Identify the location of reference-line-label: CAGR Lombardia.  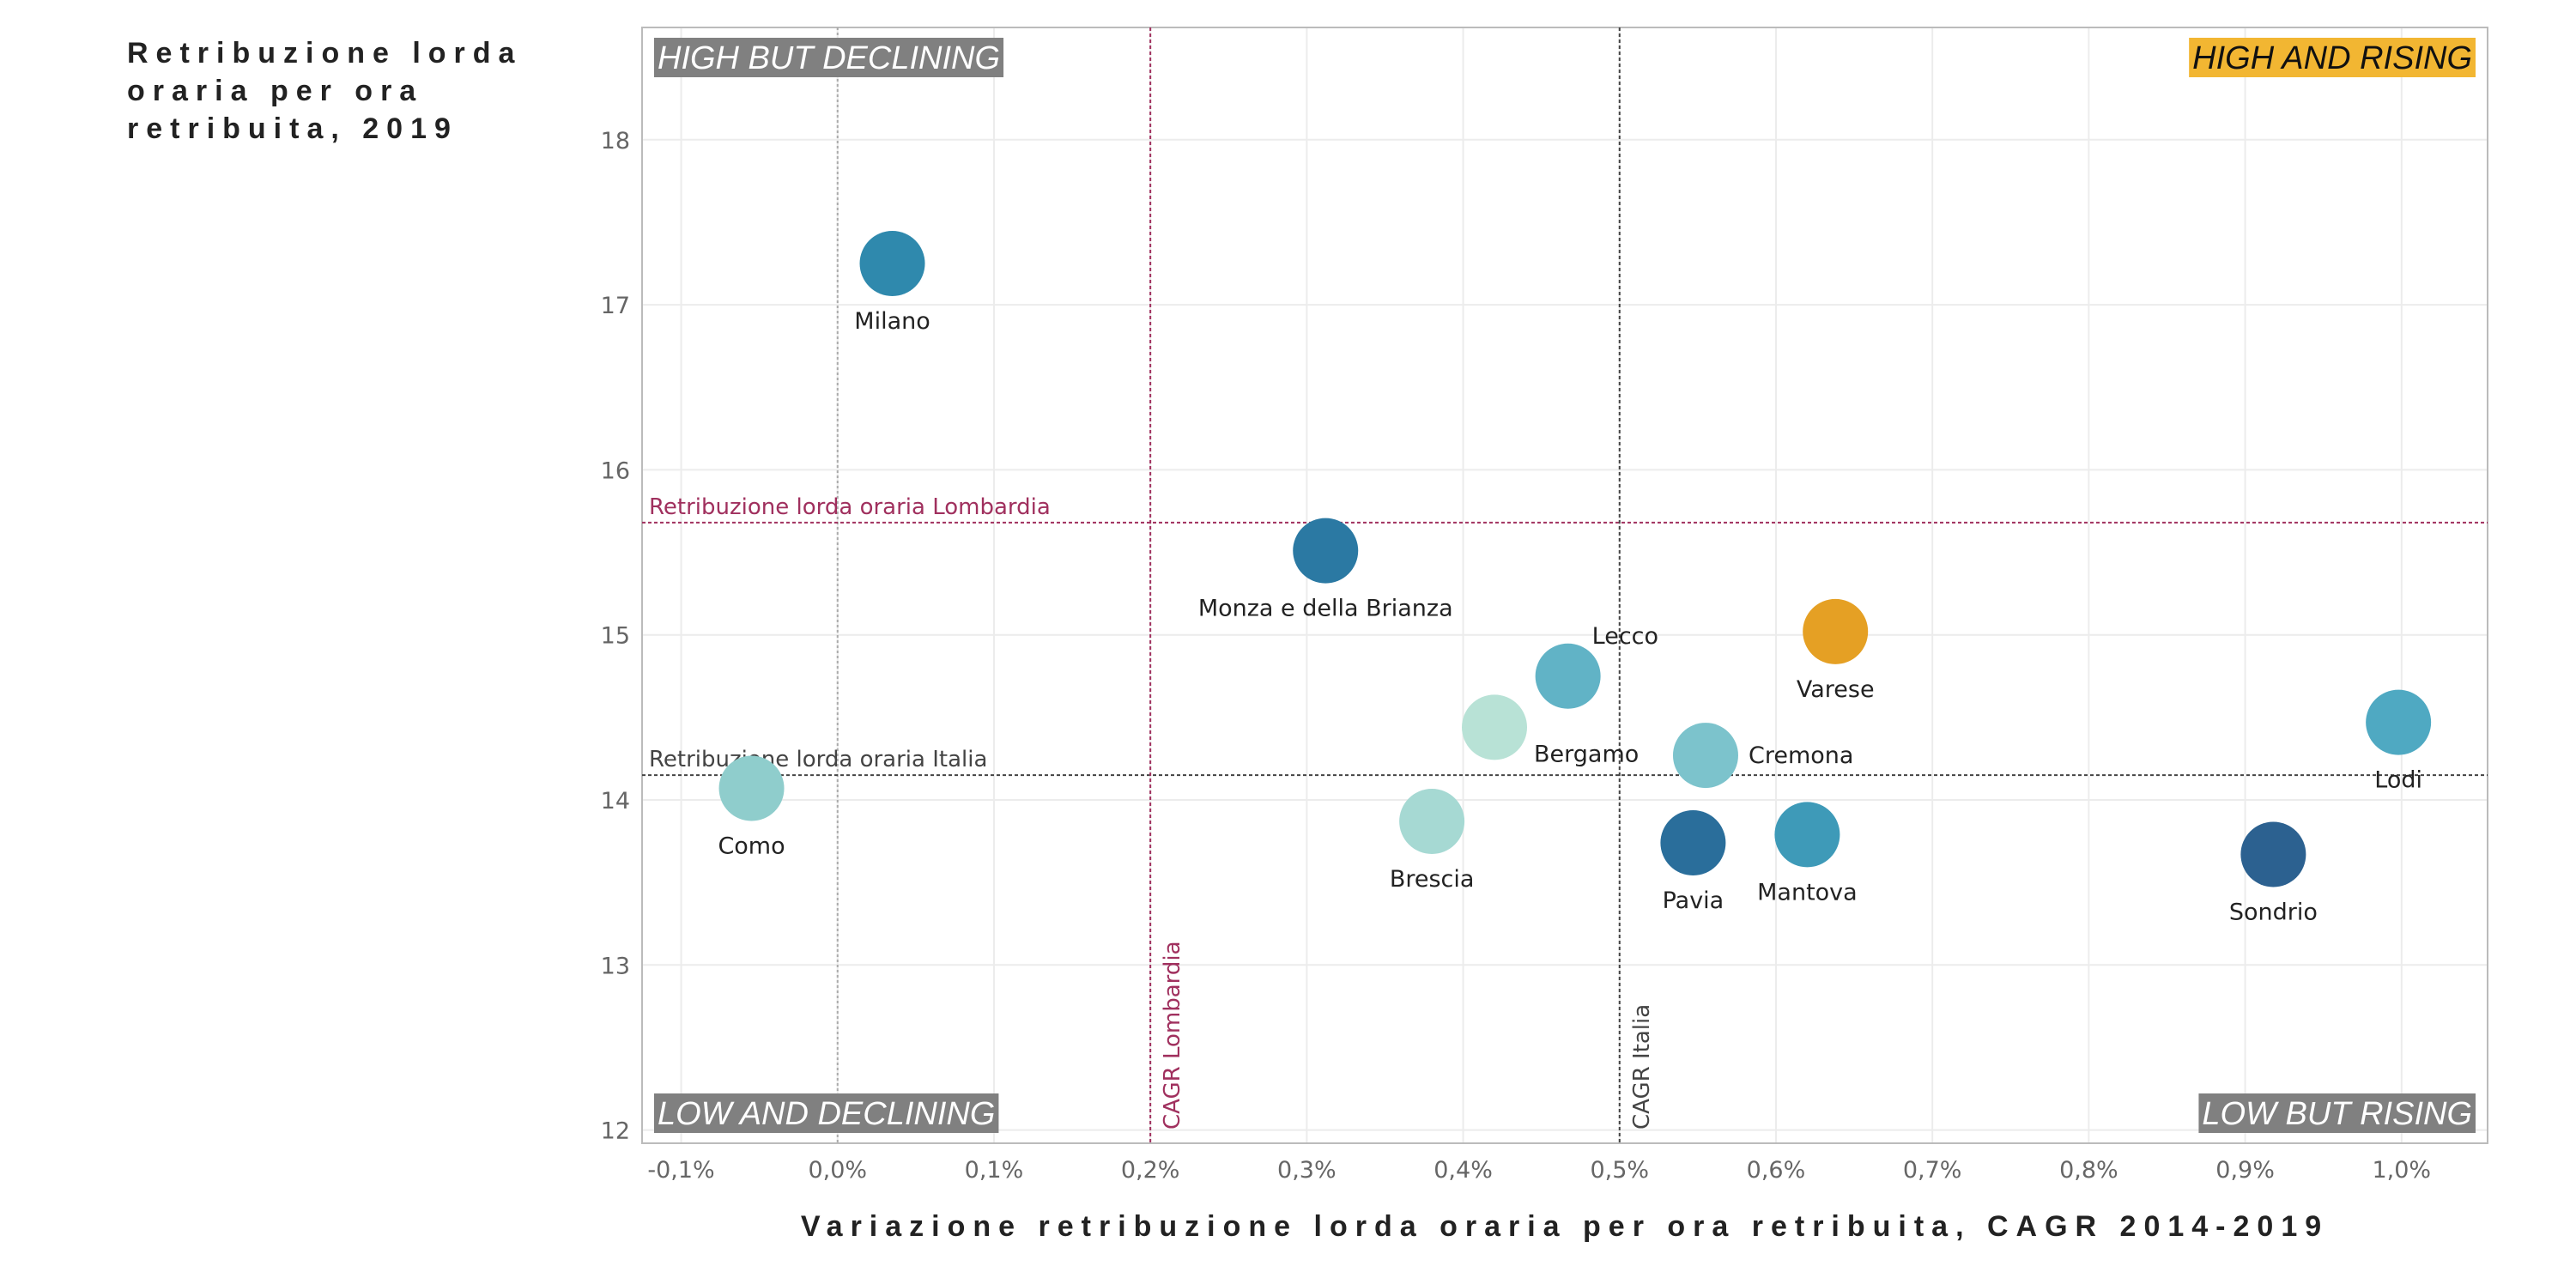
(1172, 1035).